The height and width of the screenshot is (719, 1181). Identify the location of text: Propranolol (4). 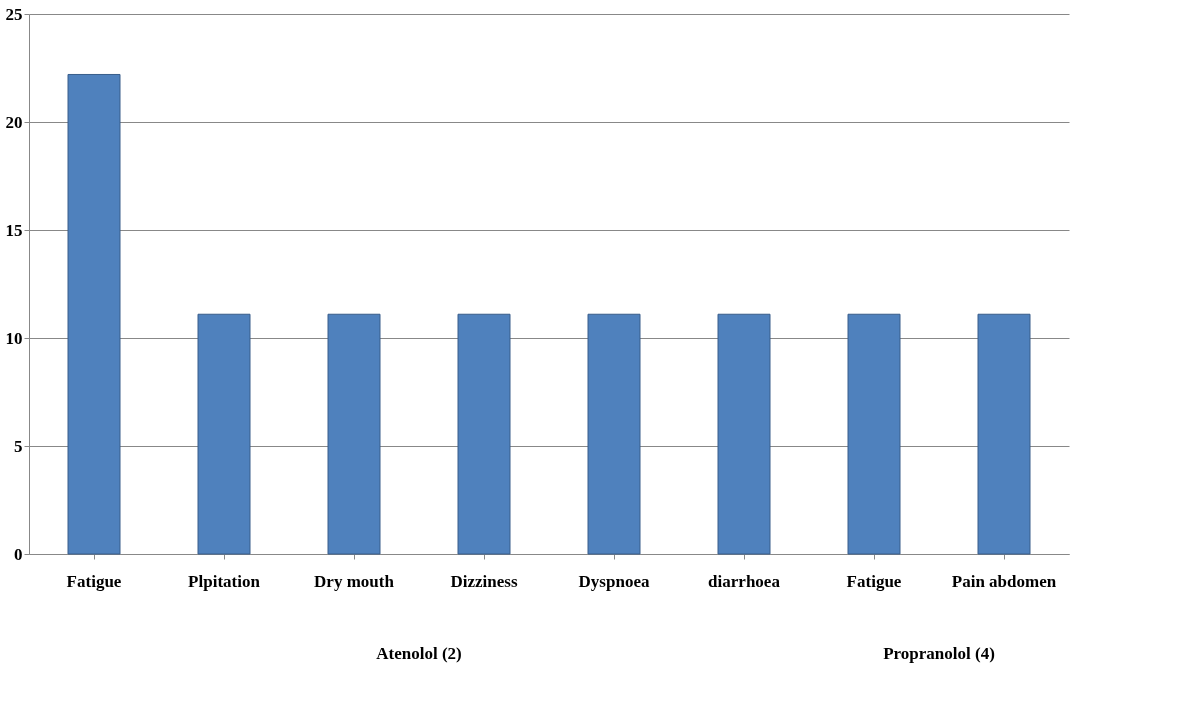
(939, 653).